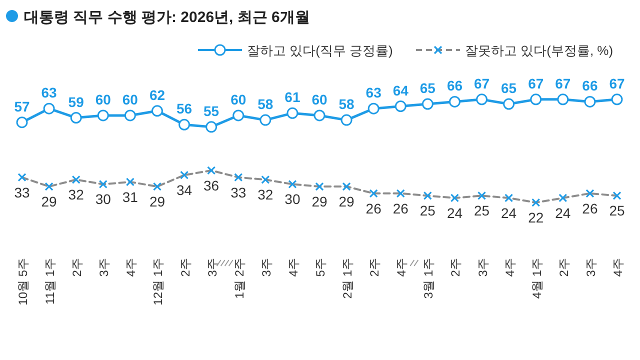  What do you see at coordinates (292, 97) in the screenshot?
I see `data-label: 61` at bounding box center [292, 97].